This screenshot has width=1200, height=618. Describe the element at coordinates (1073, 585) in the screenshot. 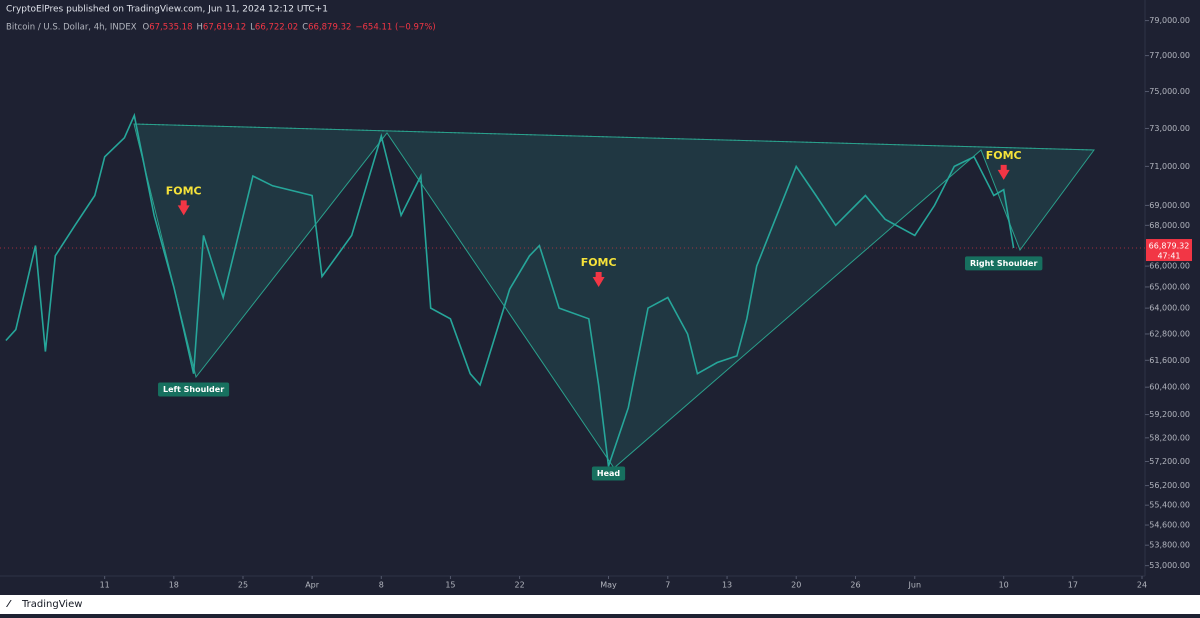

I see `x-tick-label: 17` at that location.